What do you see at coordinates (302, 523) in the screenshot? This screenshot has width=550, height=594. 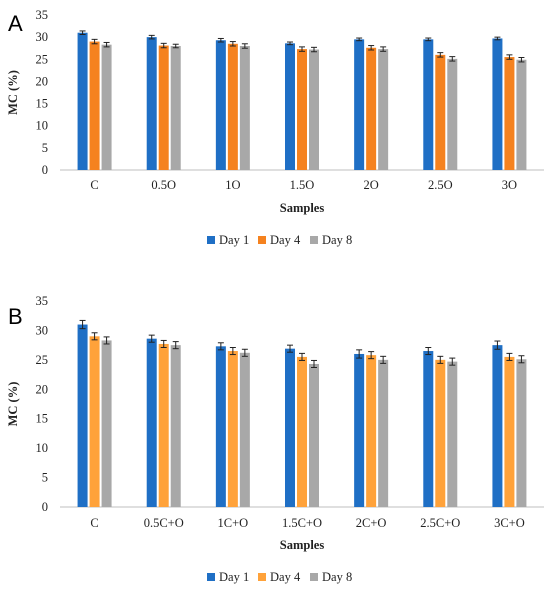 I see `x-tick-label: 1.5C+O` at bounding box center [302, 523].